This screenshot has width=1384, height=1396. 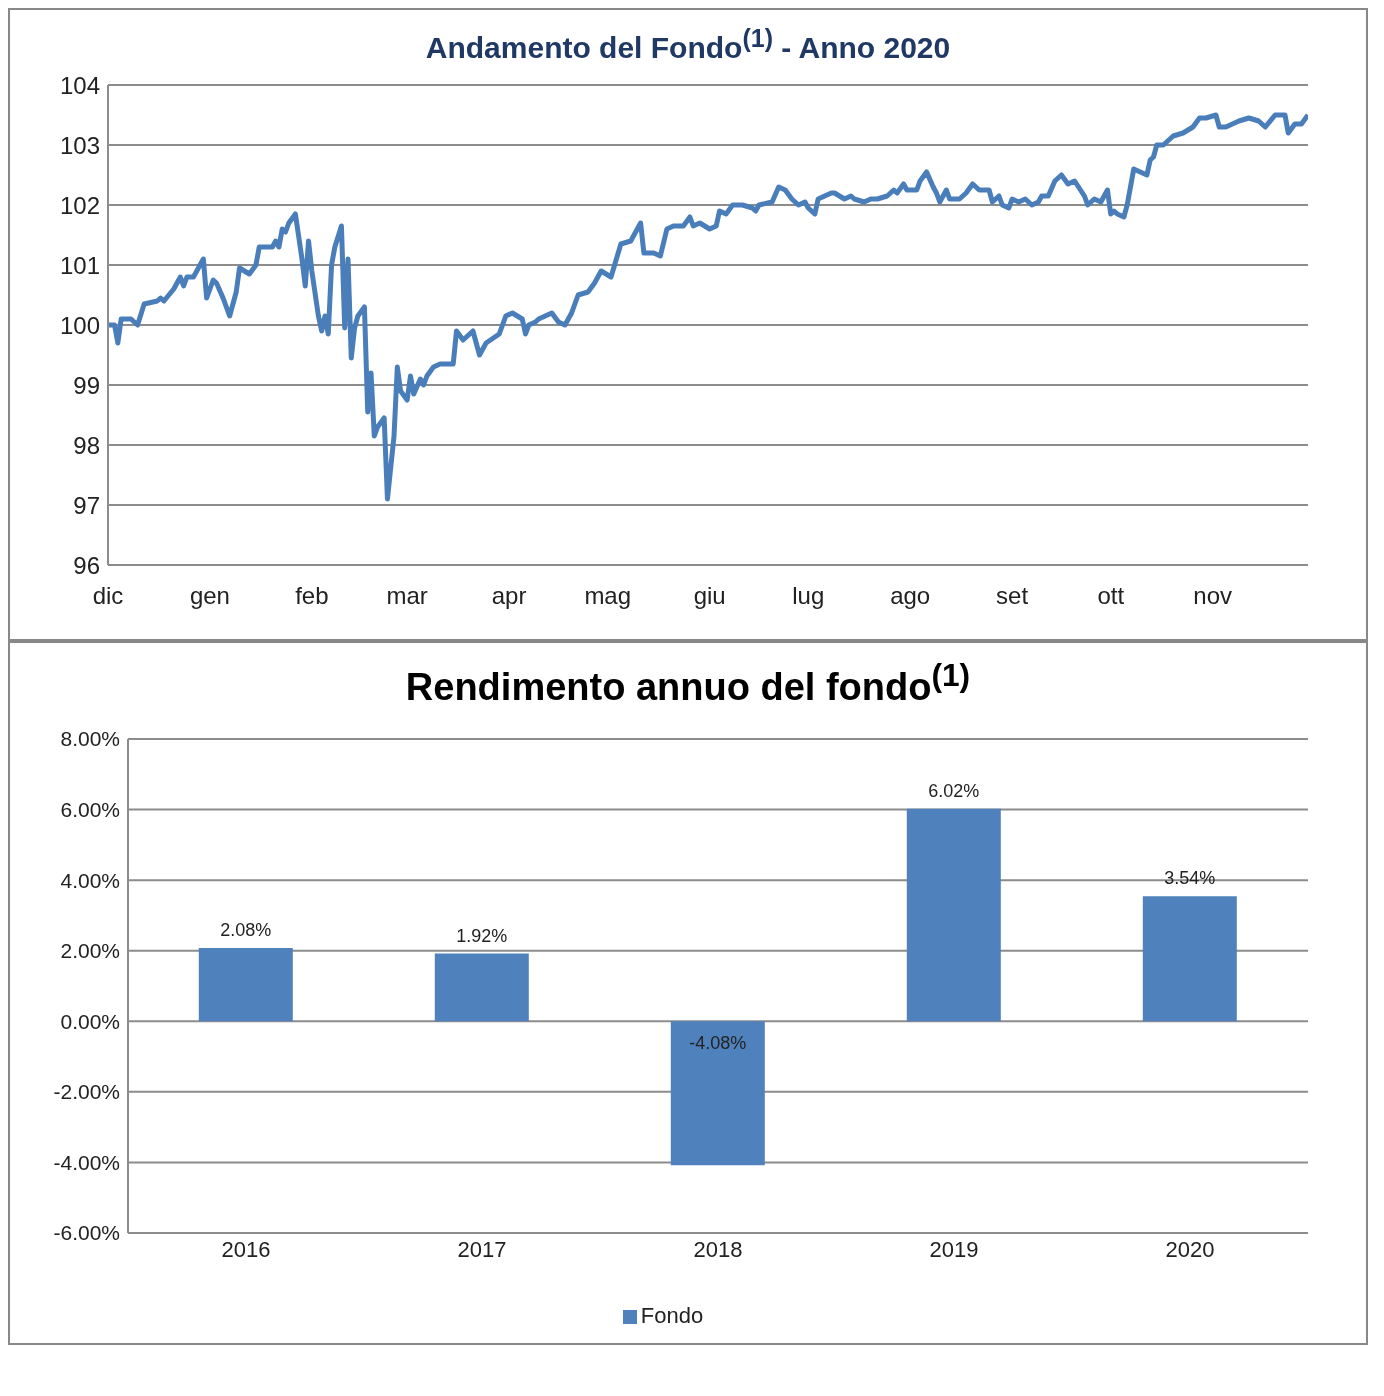 I want to click on data-label: 2.08%, so click(x=246, y=929).